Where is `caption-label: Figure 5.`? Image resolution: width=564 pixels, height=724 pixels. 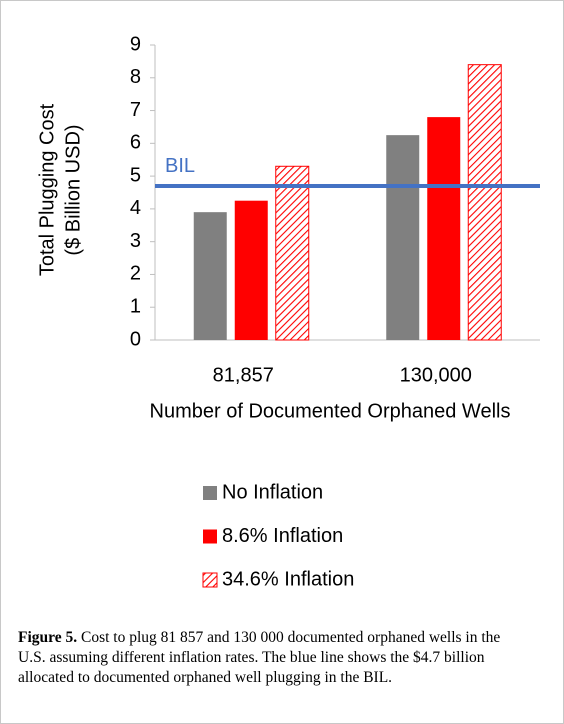 caption-label: Figure 5. is located at coordinates (48, 637).